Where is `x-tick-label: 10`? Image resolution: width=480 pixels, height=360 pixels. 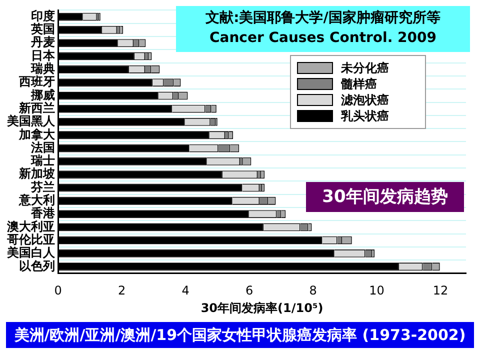
x-tick-label: 10 is located at coordinates (376, 291).